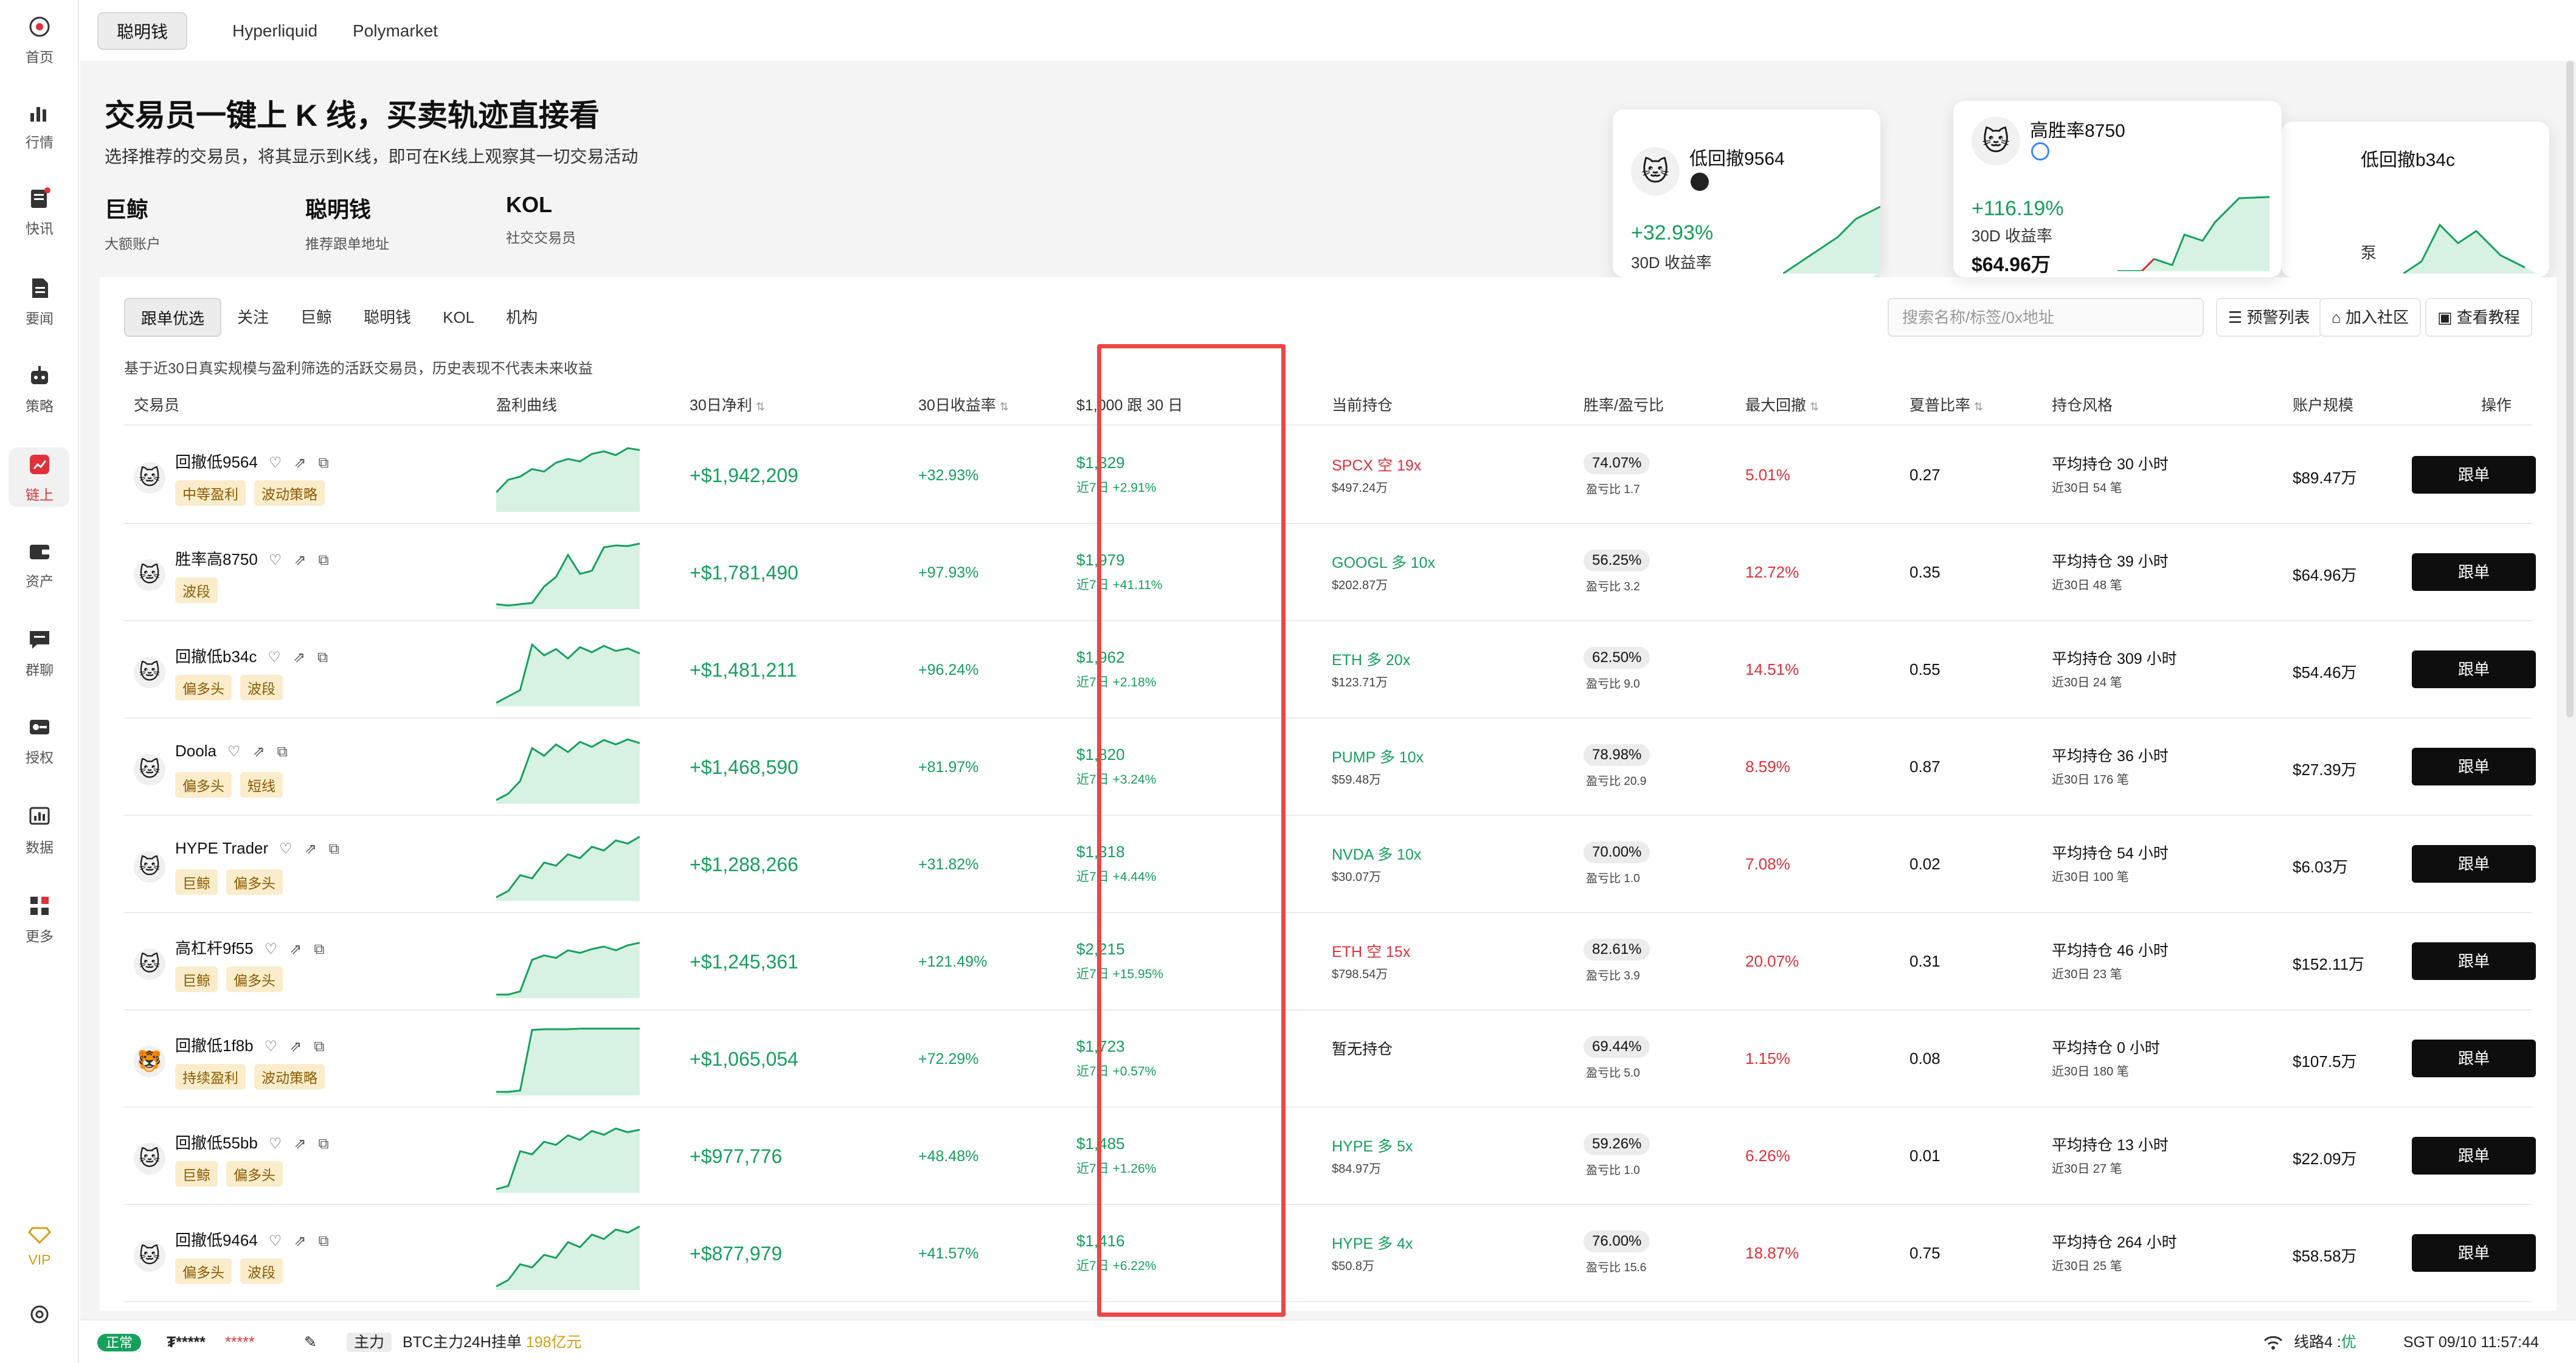 The image size is (2576, 1363). What do you see at coordinates (253, 317) in the screenshot?
I see `tab-following: 关注` at bounding box center [253, 317].